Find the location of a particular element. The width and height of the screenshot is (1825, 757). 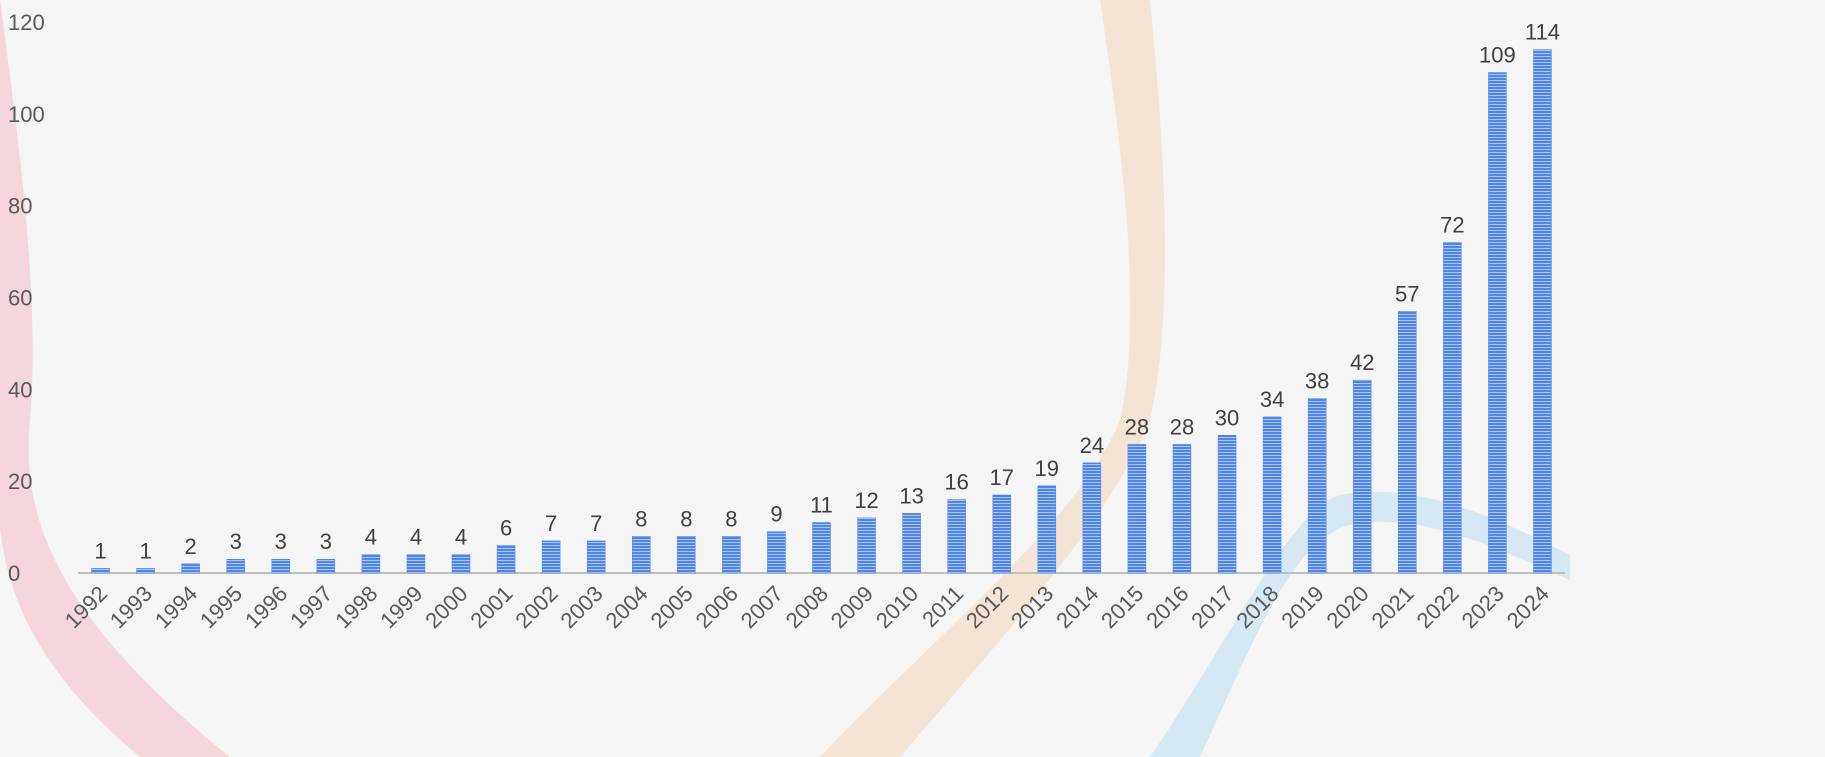

data-label: 57 is located at coordinates (1407, 293).